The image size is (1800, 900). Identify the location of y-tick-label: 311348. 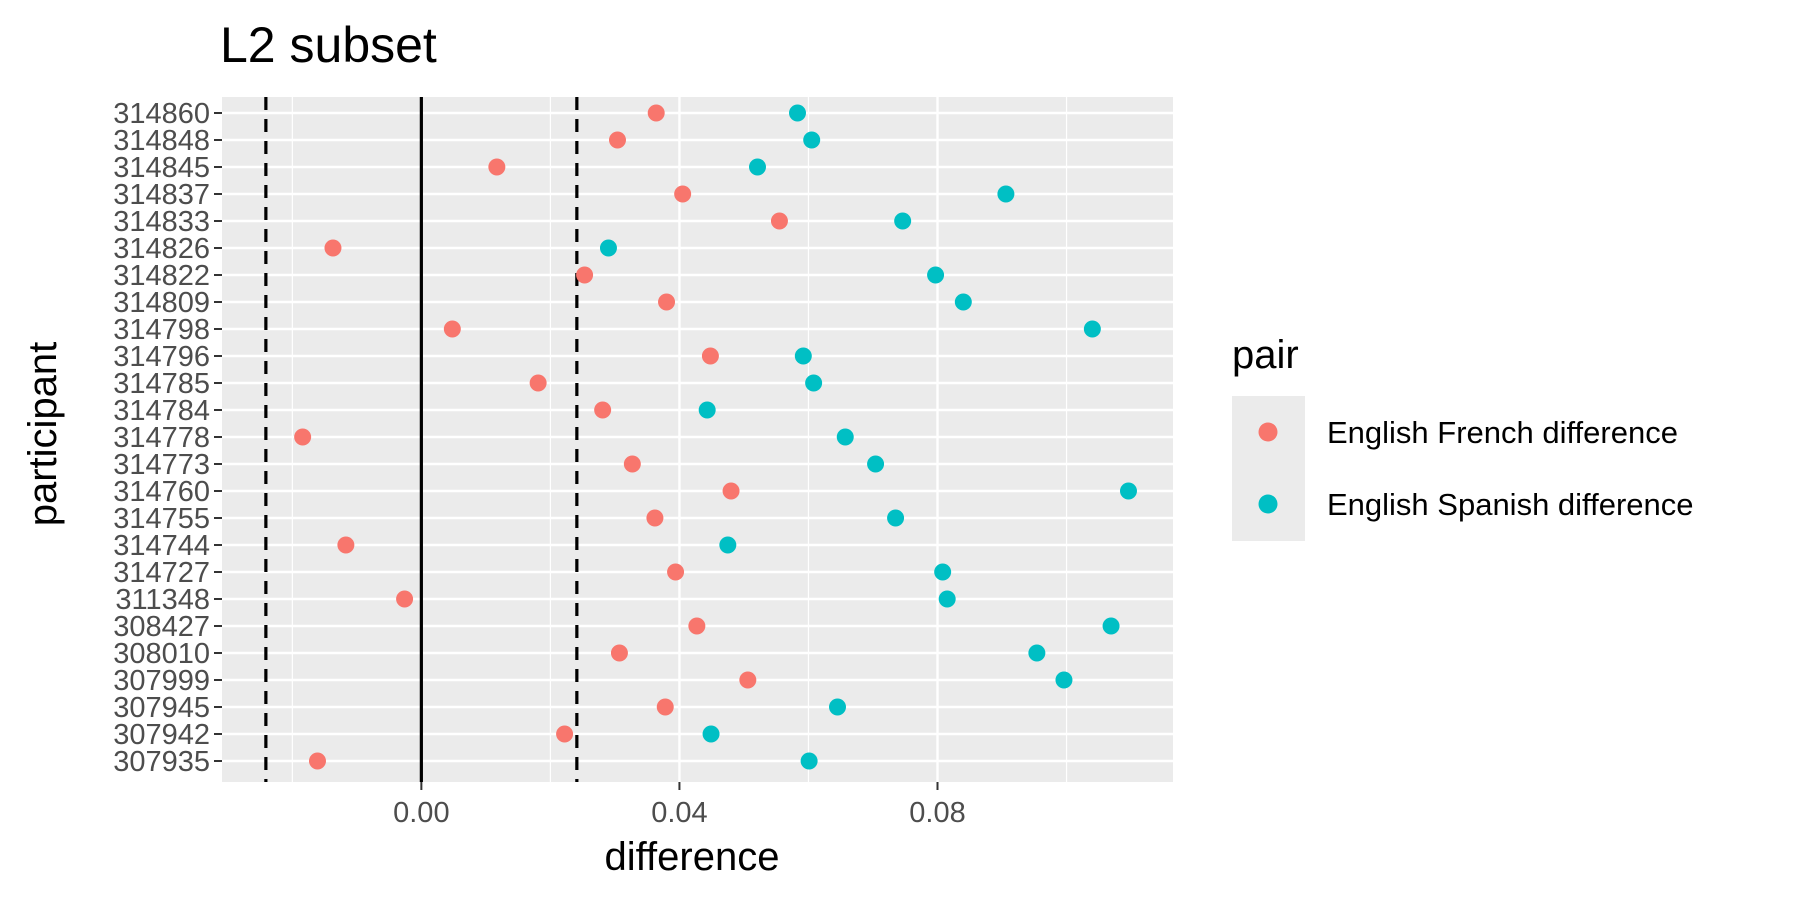
(162, 600).